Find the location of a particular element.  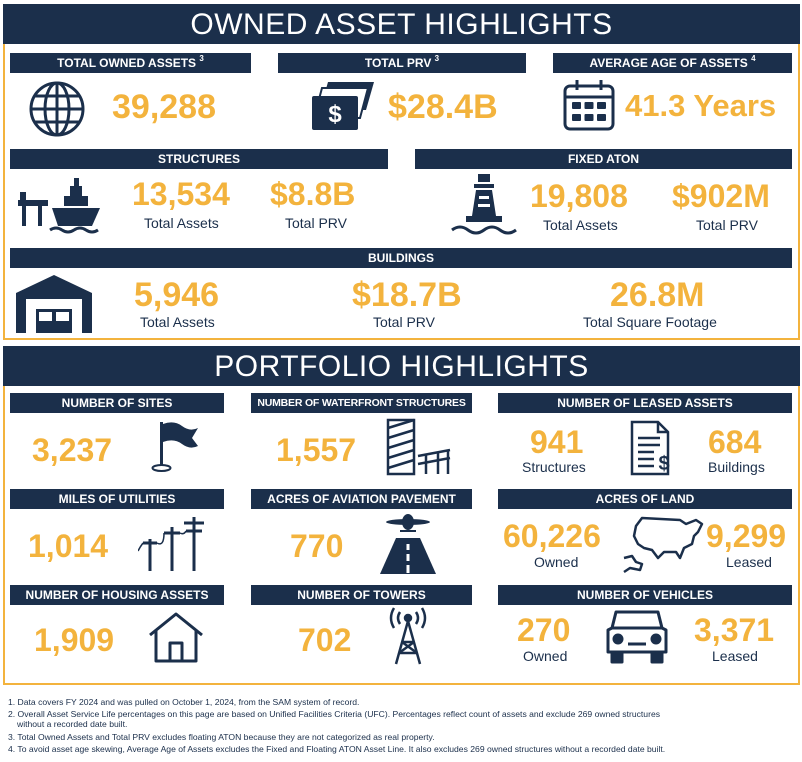

structures-total-assets-value: 13,534 is located at coordinates (181, 194).